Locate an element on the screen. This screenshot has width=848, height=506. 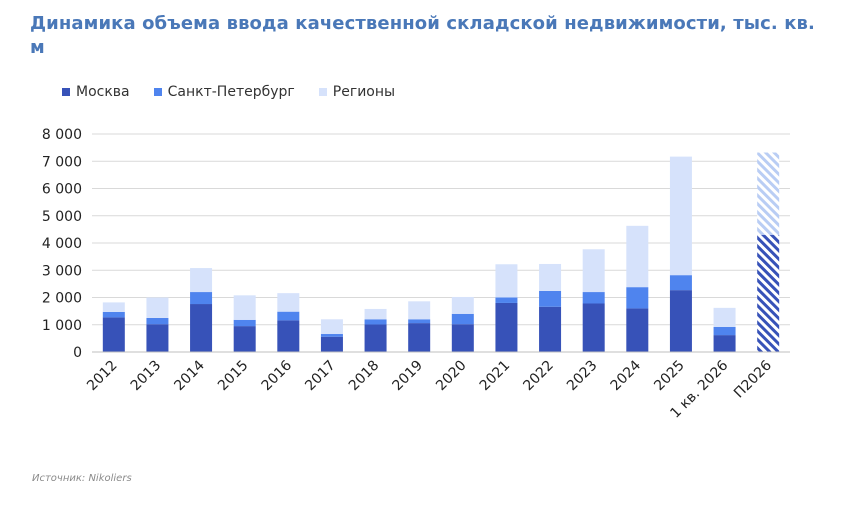
y-tick-label-8000: 8 000 is located at coordinates (62, 135).